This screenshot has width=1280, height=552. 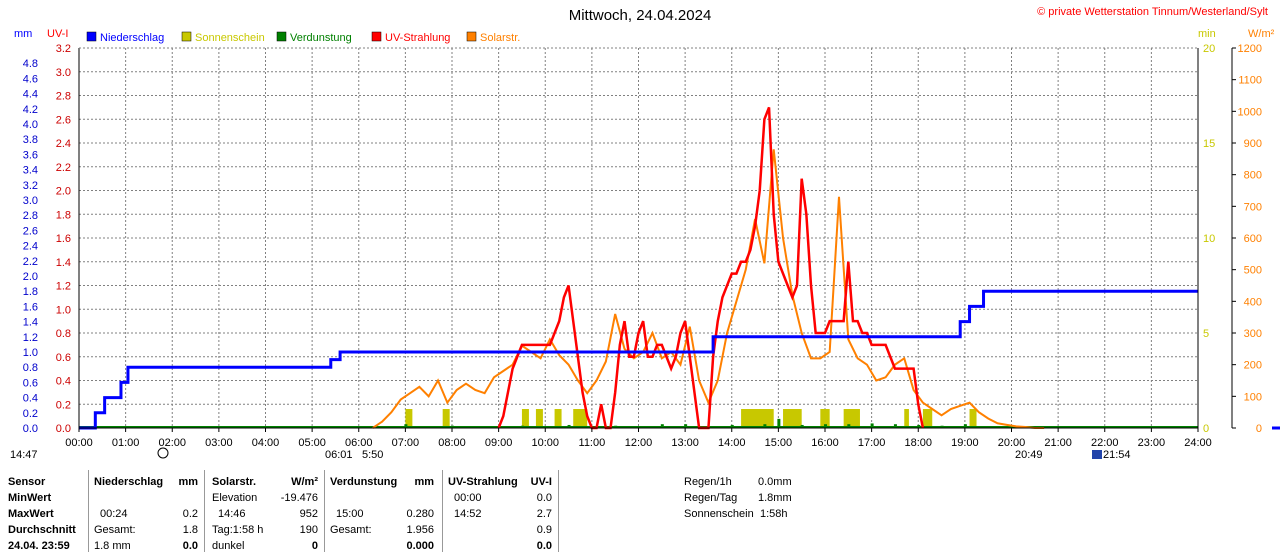 I want to click on cell: dunkel, so click(x=228, y=546).